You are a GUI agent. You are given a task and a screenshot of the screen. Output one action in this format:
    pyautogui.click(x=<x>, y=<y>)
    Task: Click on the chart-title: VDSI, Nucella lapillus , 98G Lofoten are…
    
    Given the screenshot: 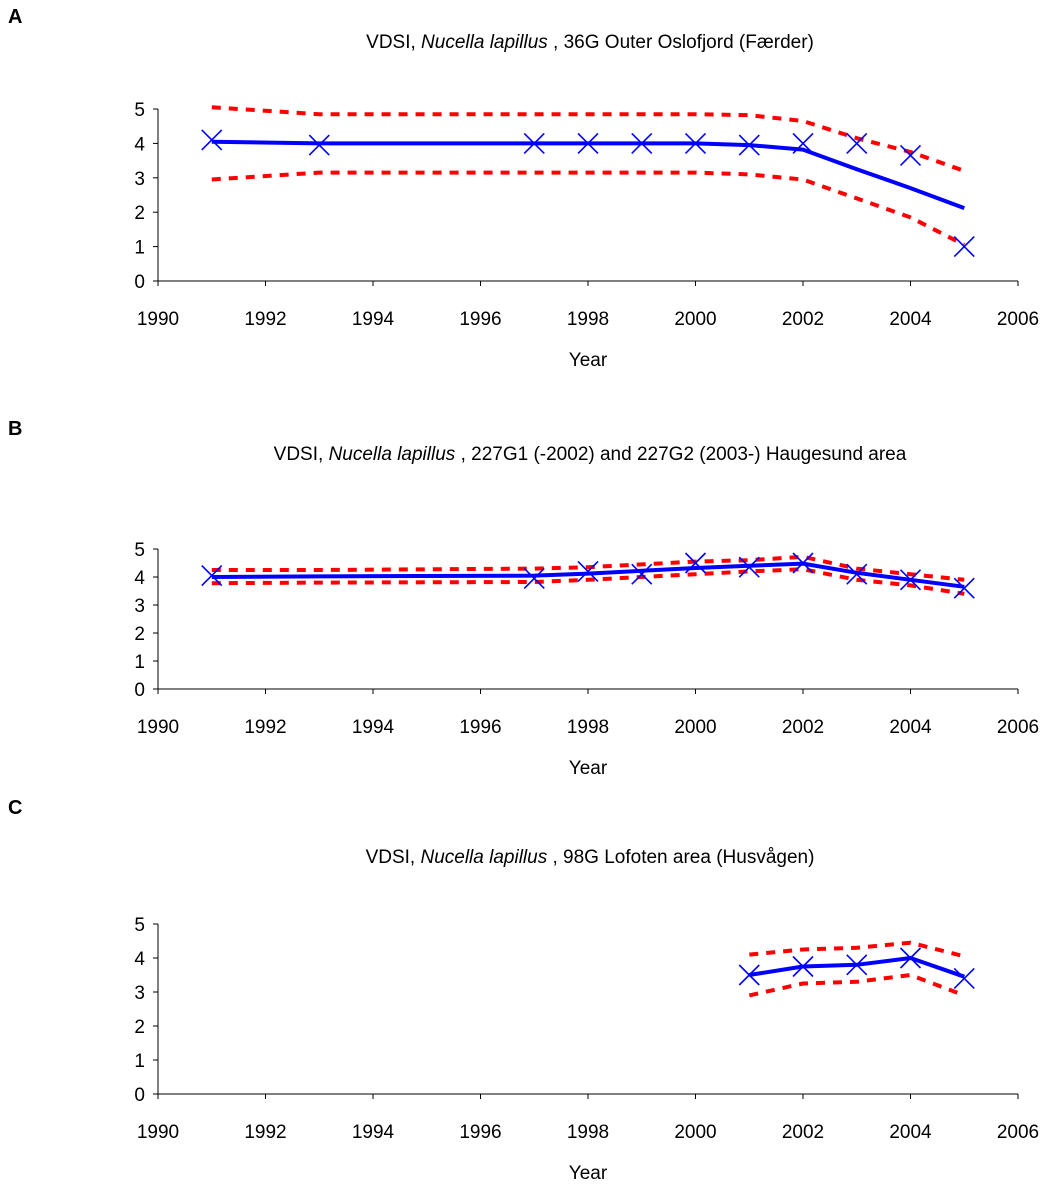 What is the action you would take?
    pyautogui.click(x=590, y=858)
    